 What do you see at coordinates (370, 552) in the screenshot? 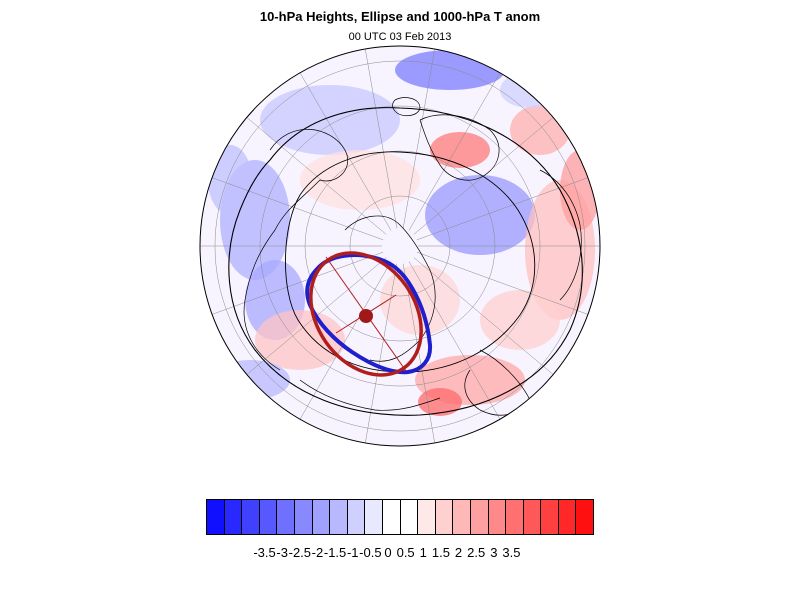
I see `colorbar-tick-label: -0.5` at bounding box center [370, 552].